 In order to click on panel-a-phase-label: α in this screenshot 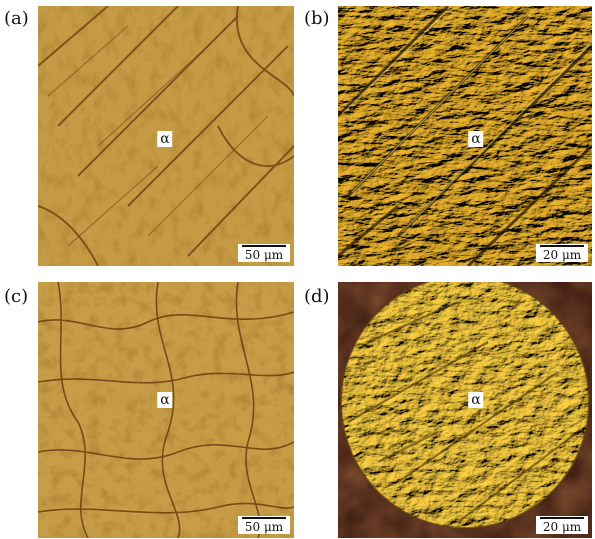, I will do `click(165, 139)`.